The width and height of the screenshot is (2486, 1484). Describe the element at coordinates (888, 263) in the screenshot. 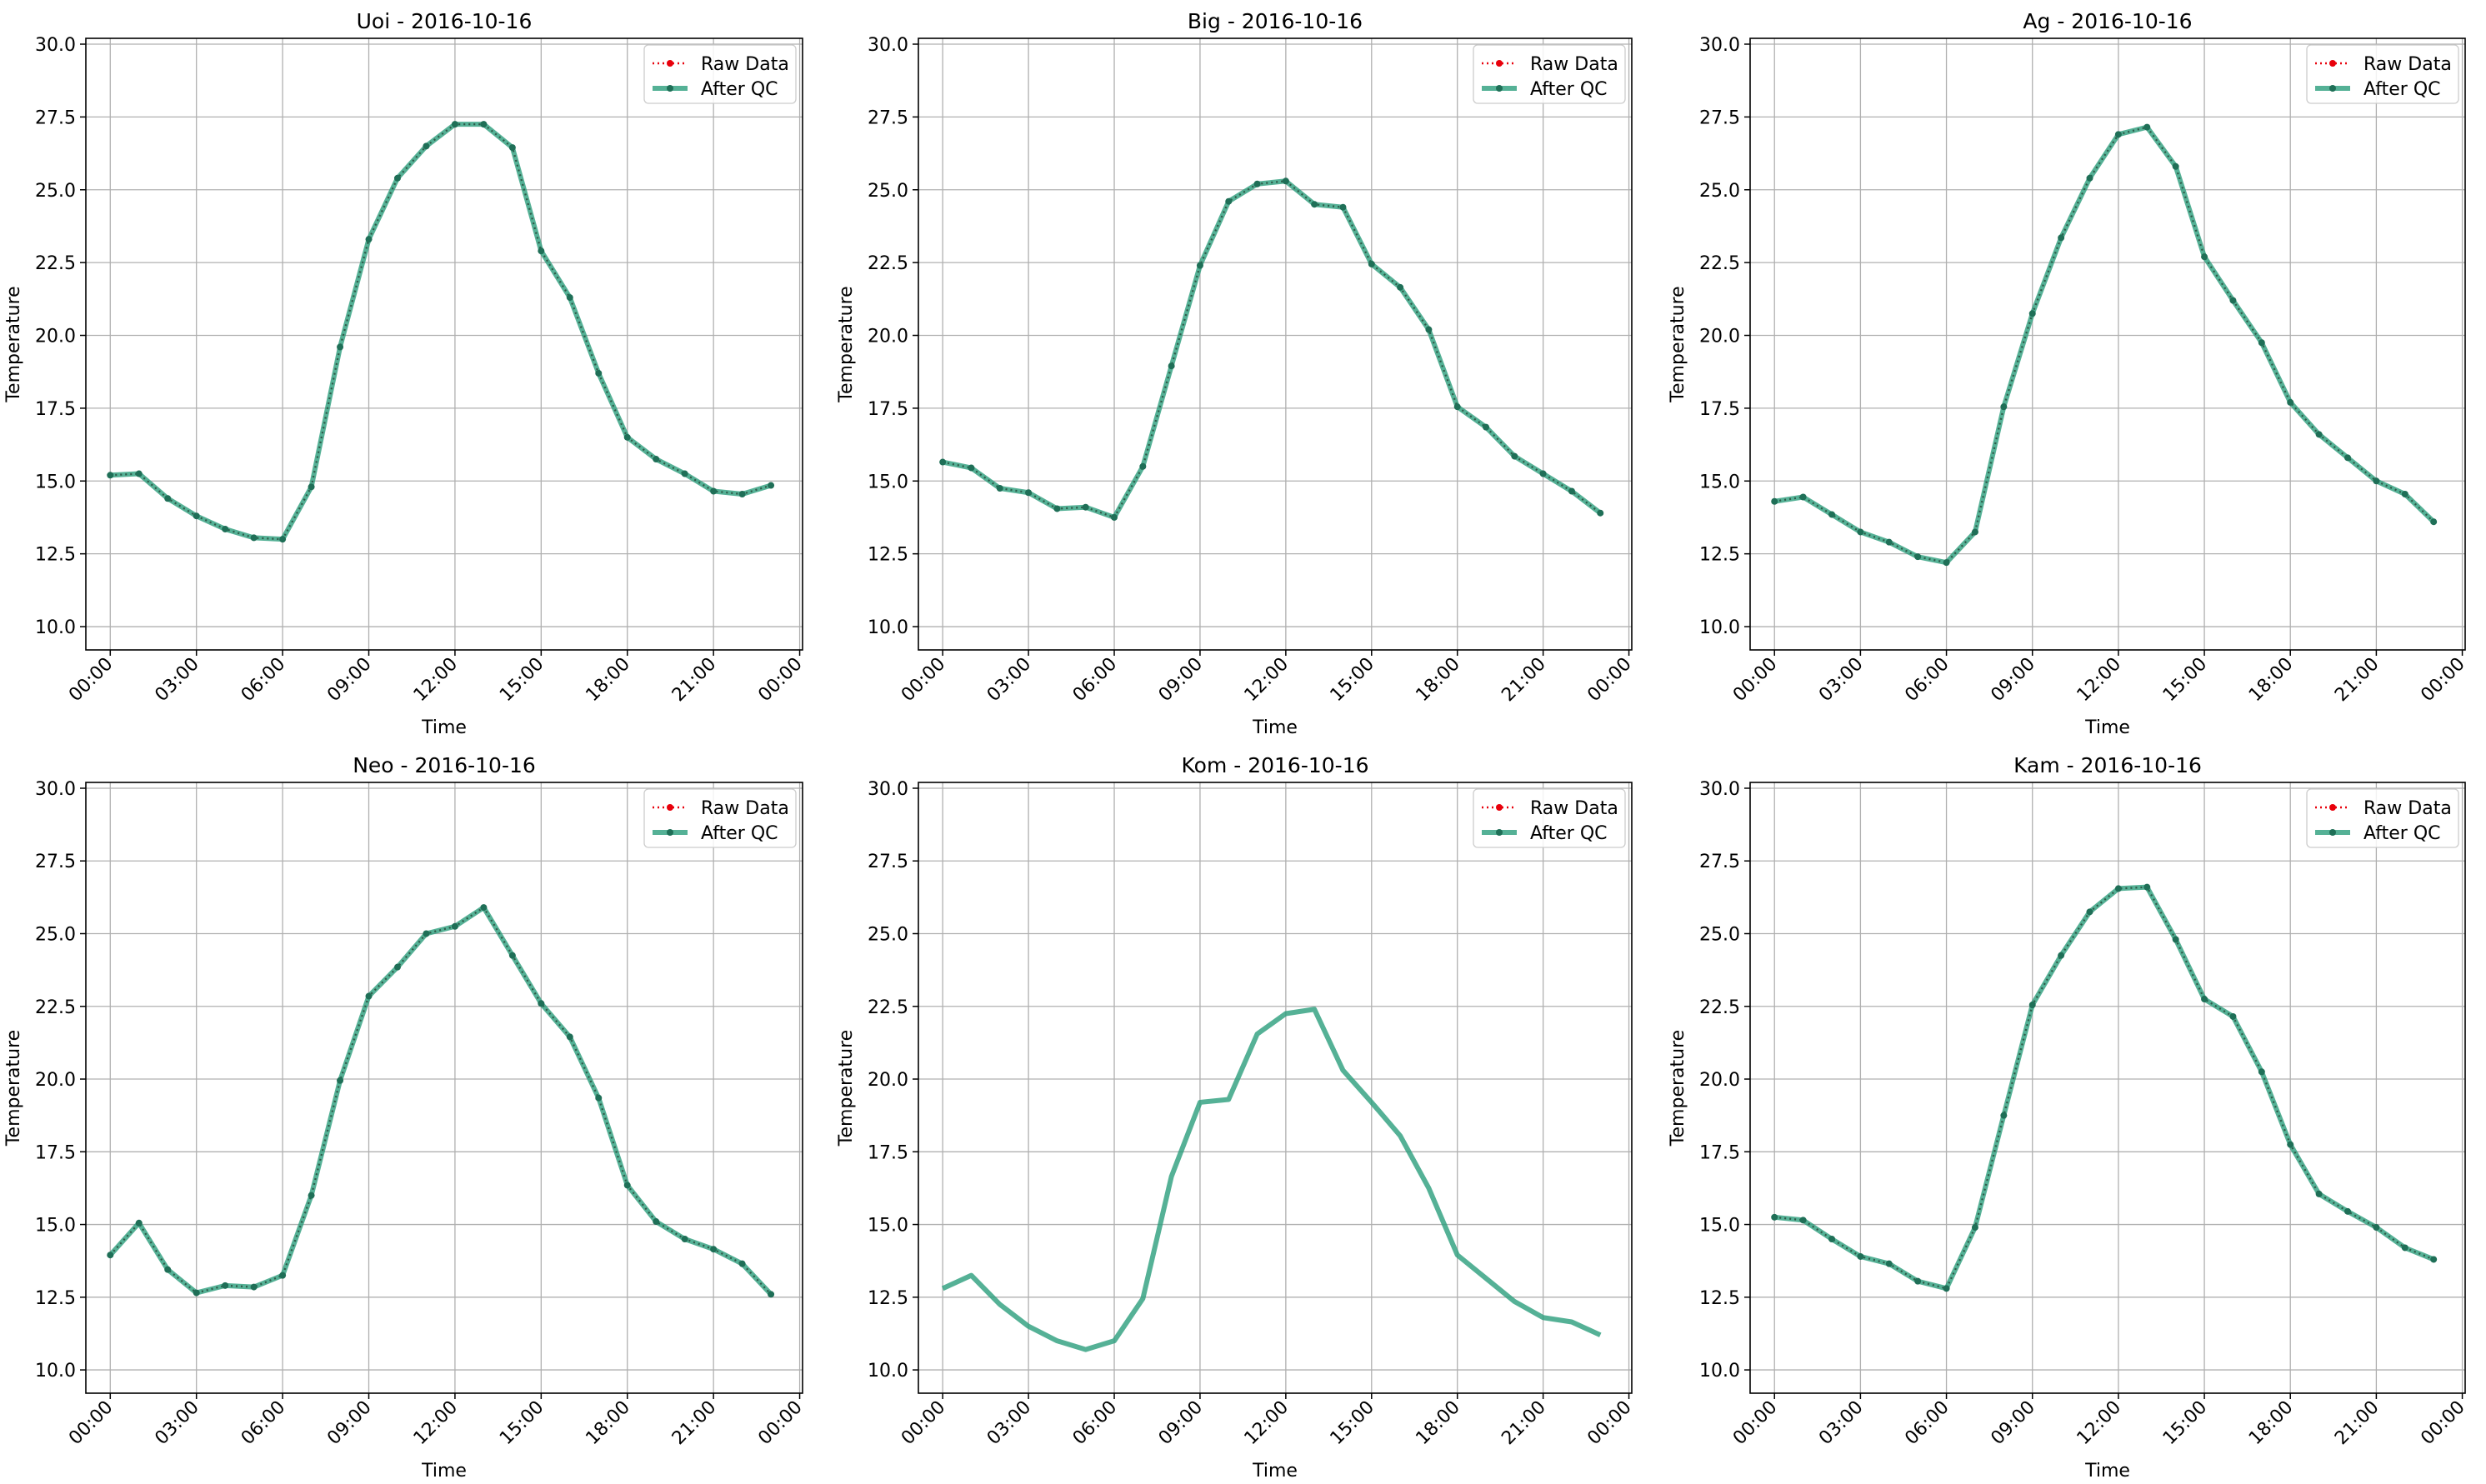

I see `y-tick-label: 22.5` at that location.